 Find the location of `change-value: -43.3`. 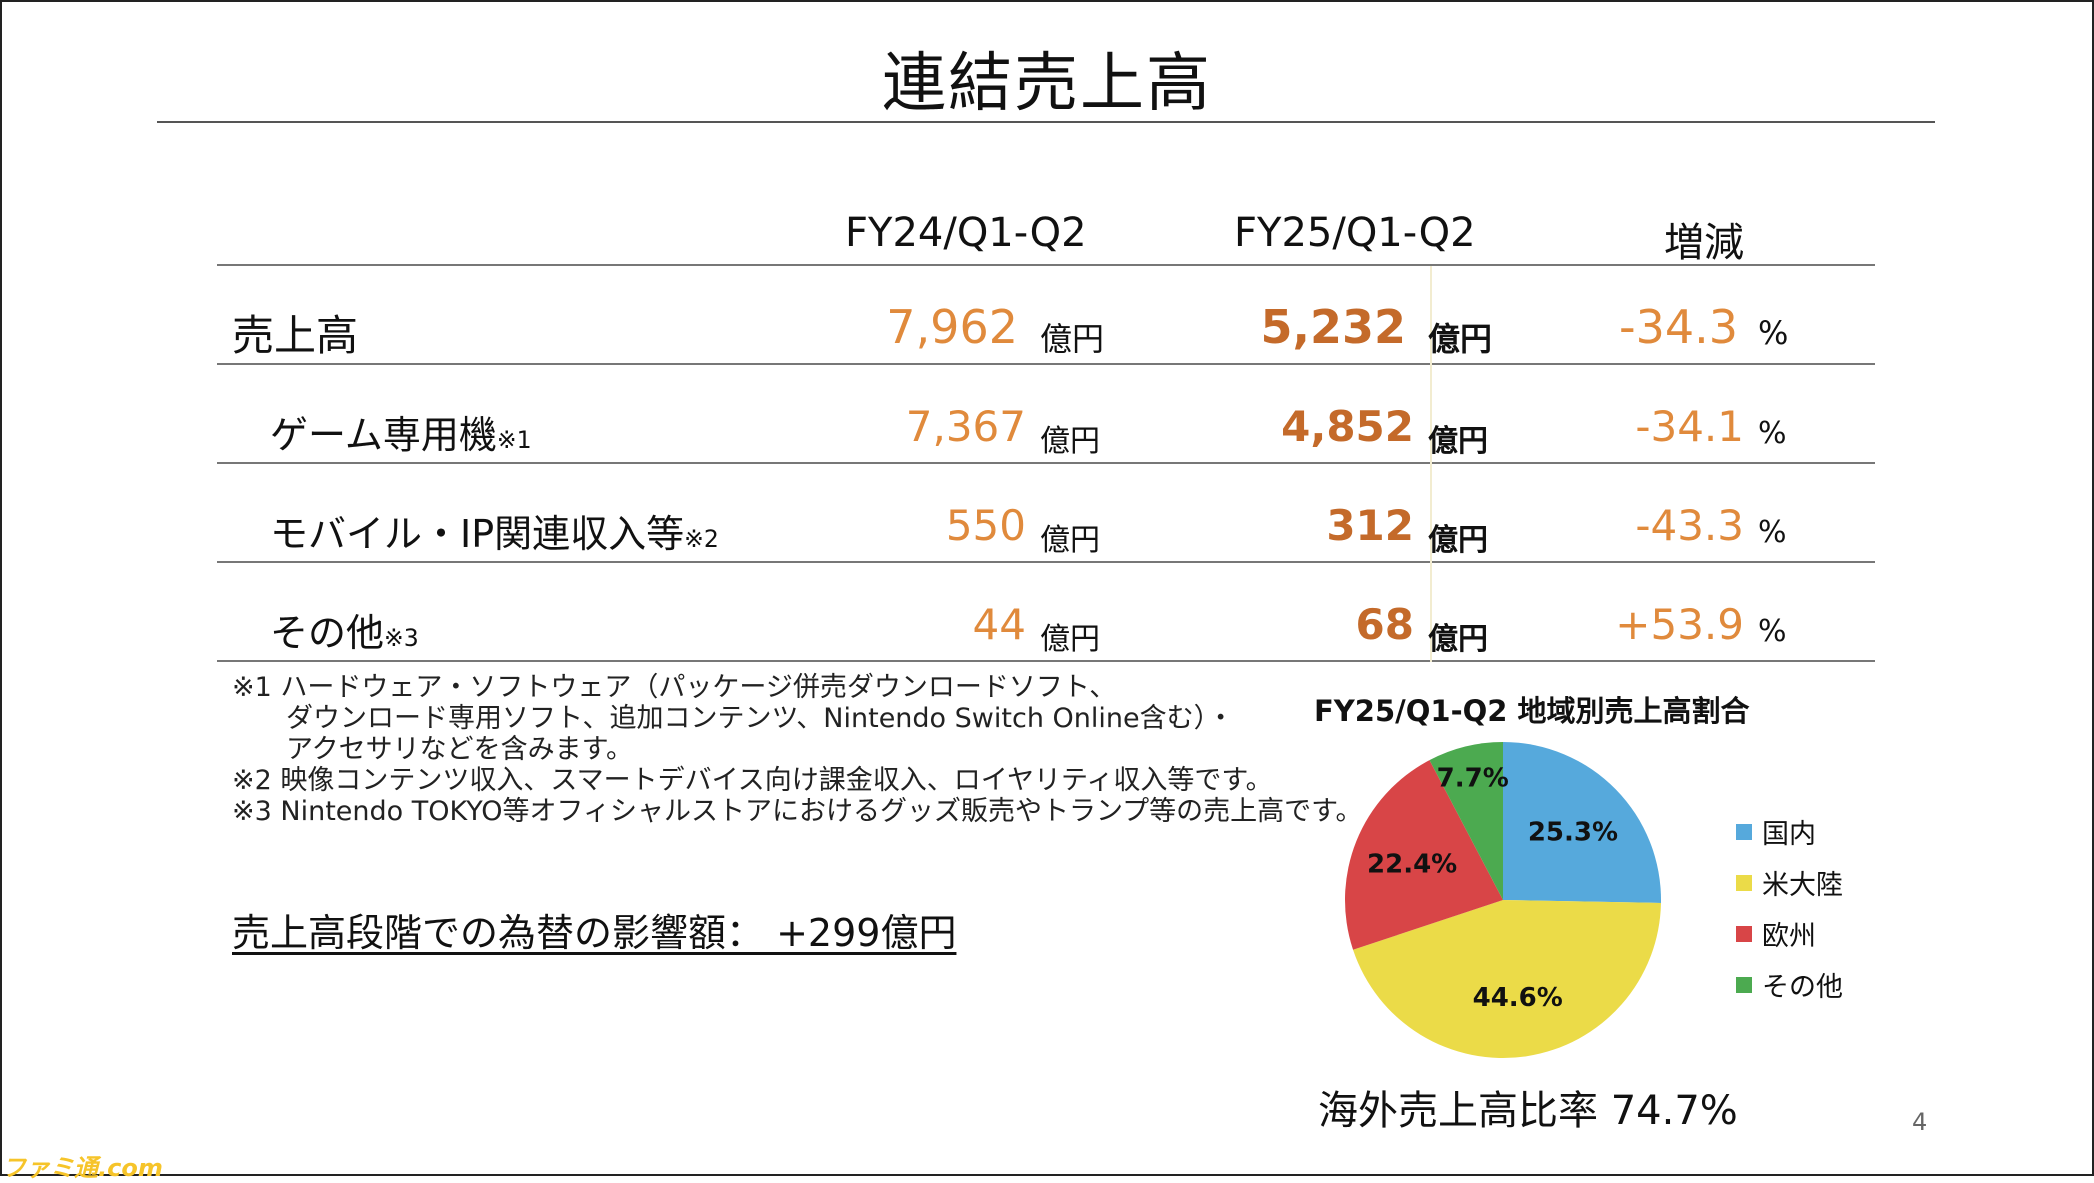

change-value: -43.3 is located at coordinates (1689, 525).